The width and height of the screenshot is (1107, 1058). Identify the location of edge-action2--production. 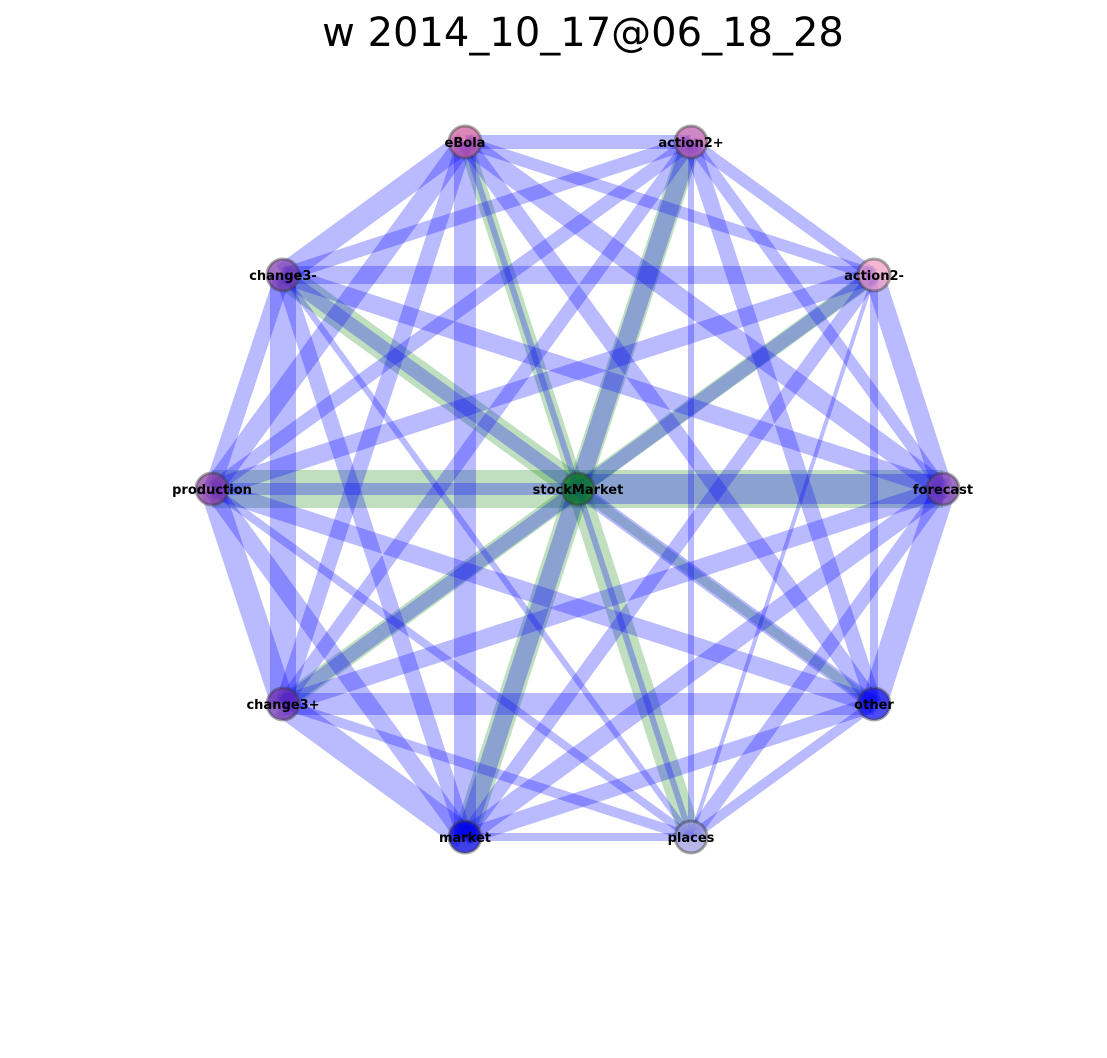
(543, 382).